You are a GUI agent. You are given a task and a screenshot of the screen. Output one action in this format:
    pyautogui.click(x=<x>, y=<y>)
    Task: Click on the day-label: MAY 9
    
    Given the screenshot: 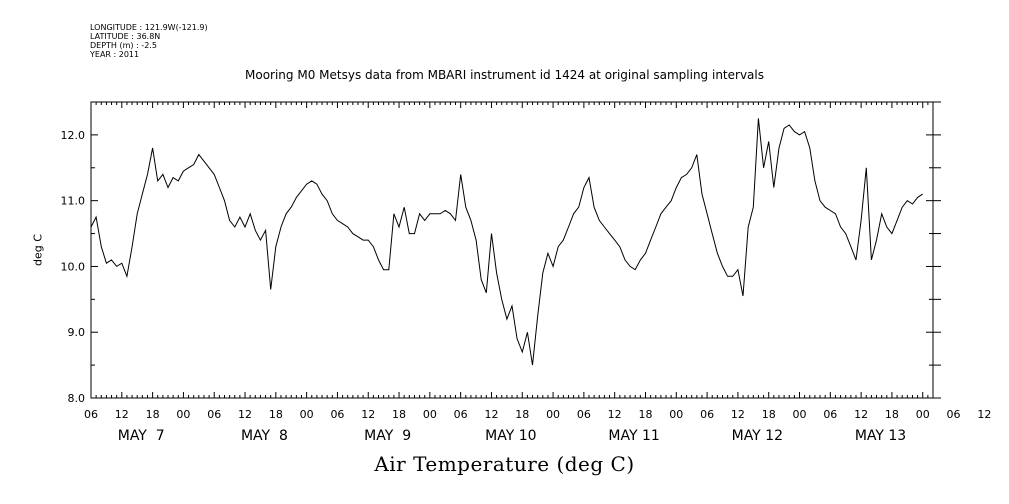 What is the action you would take?
    pyautogui.click(x=387, y=436)
    